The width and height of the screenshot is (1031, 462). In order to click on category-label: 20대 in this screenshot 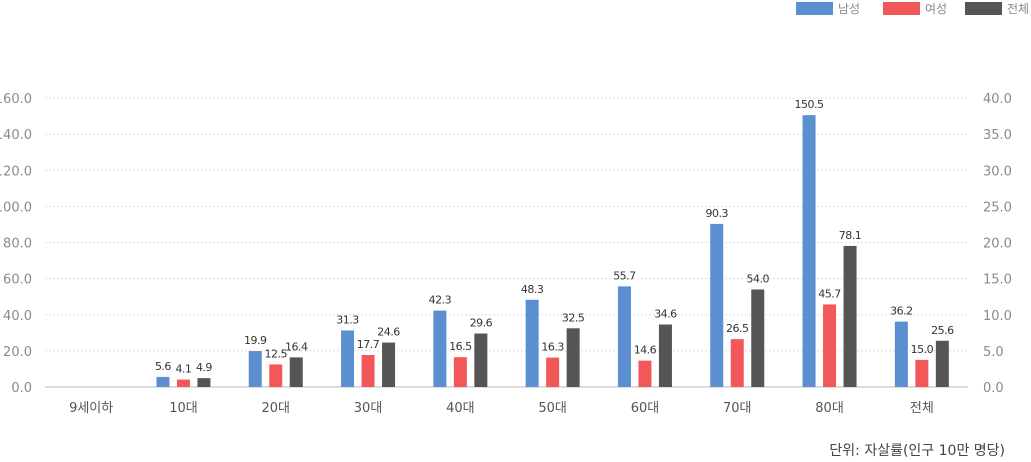, I will do `click(275, 408)`.